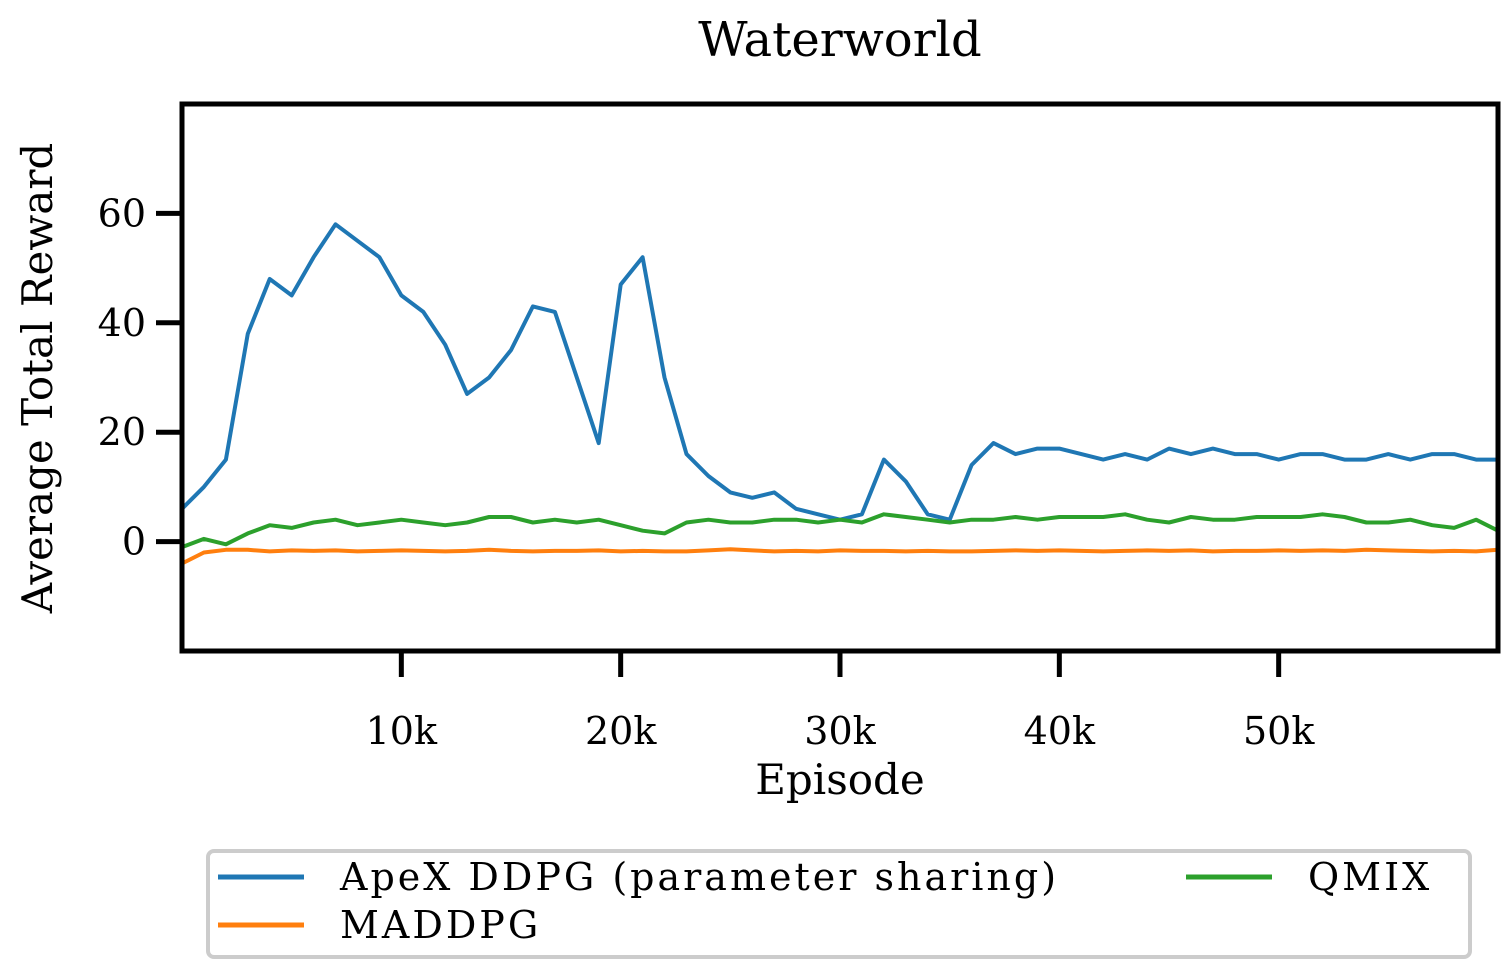 The height and width of the screenshot is (974, 1512). I want to click on x-tick-label: 50k, so click(1279, 731).